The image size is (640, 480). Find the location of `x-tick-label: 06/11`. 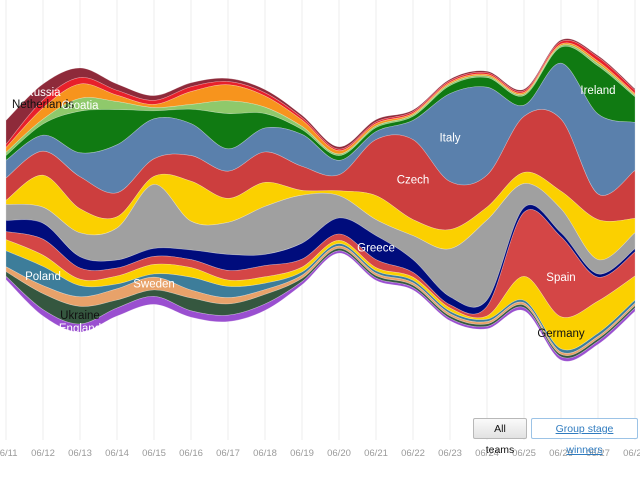

x-tick-label: 06/11 is located at coordinates (9, 453).